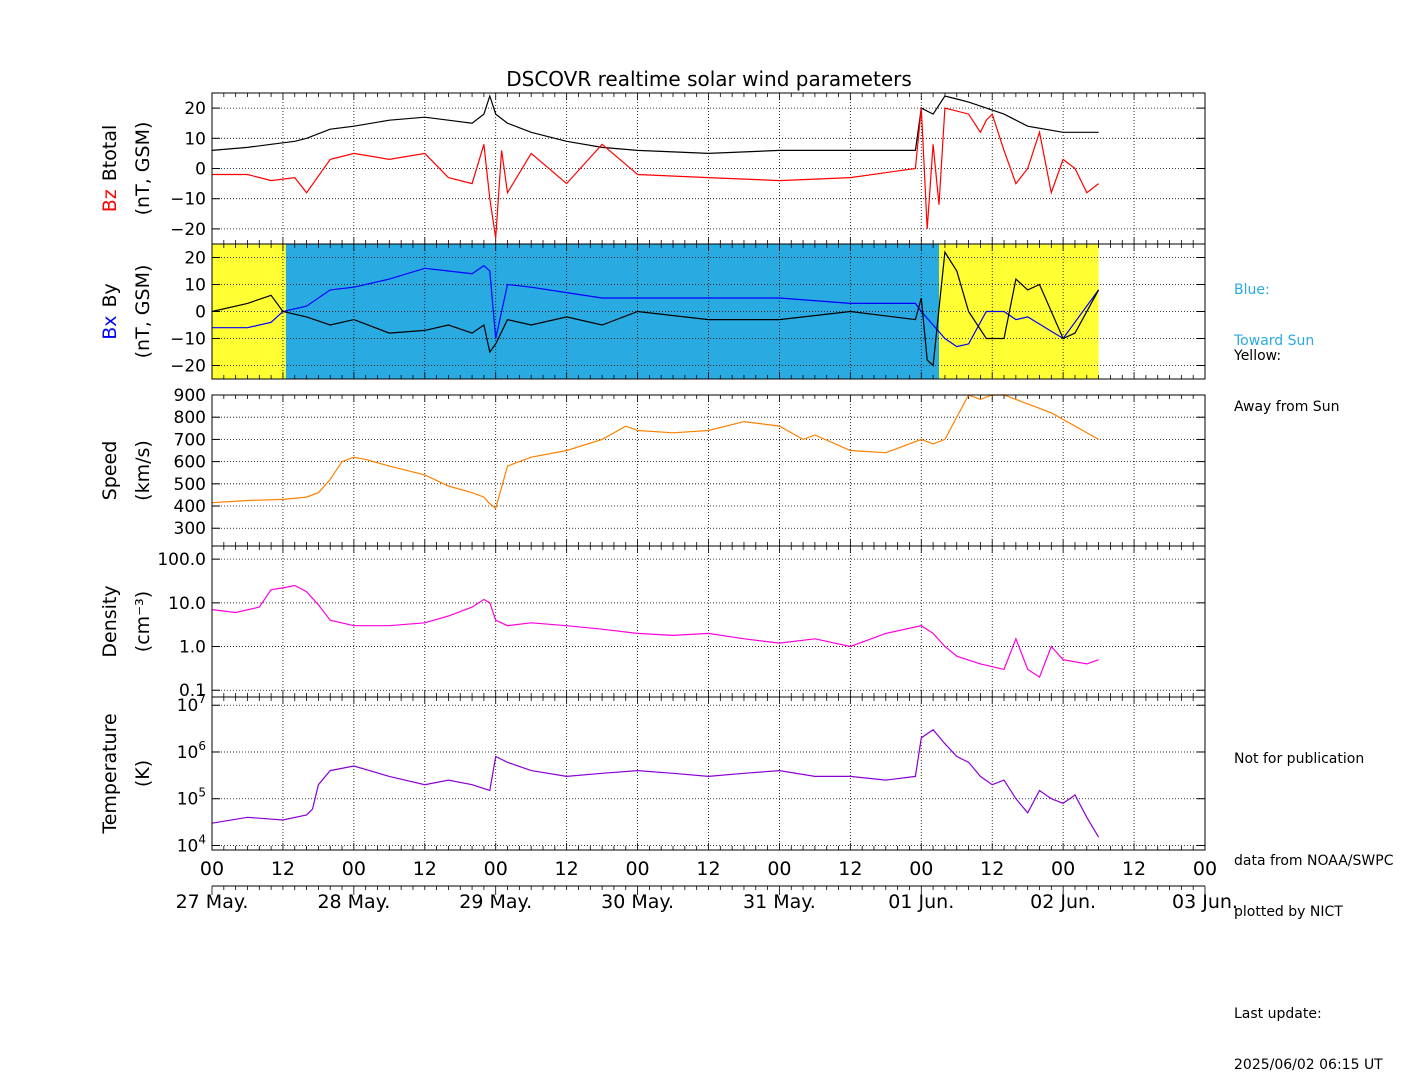  I want to click on y-axis-label: Temperature, so click(110, 773).